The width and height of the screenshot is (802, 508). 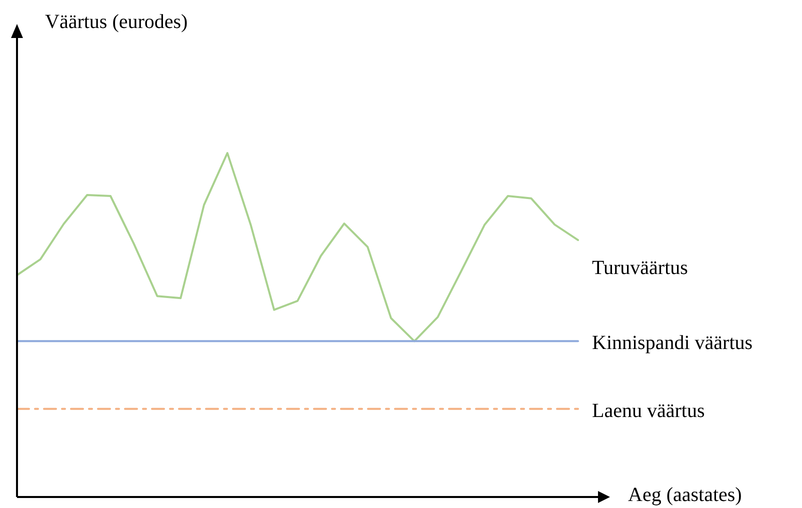 What do you see at coordinates (685, 495) in the screenshot?
I see `x-axis-title: Aeg (aastates)` at bounding box center [685, 495].